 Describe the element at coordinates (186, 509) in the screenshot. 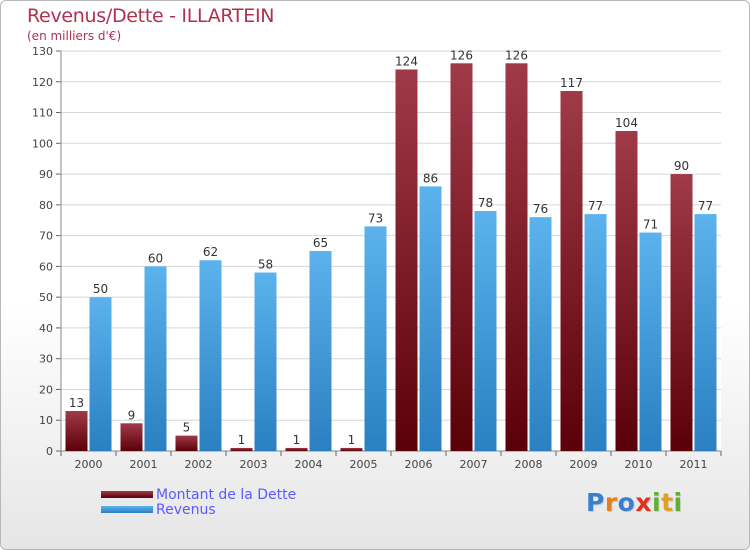

I see `legend-label-revenus: Revenus` at that location.